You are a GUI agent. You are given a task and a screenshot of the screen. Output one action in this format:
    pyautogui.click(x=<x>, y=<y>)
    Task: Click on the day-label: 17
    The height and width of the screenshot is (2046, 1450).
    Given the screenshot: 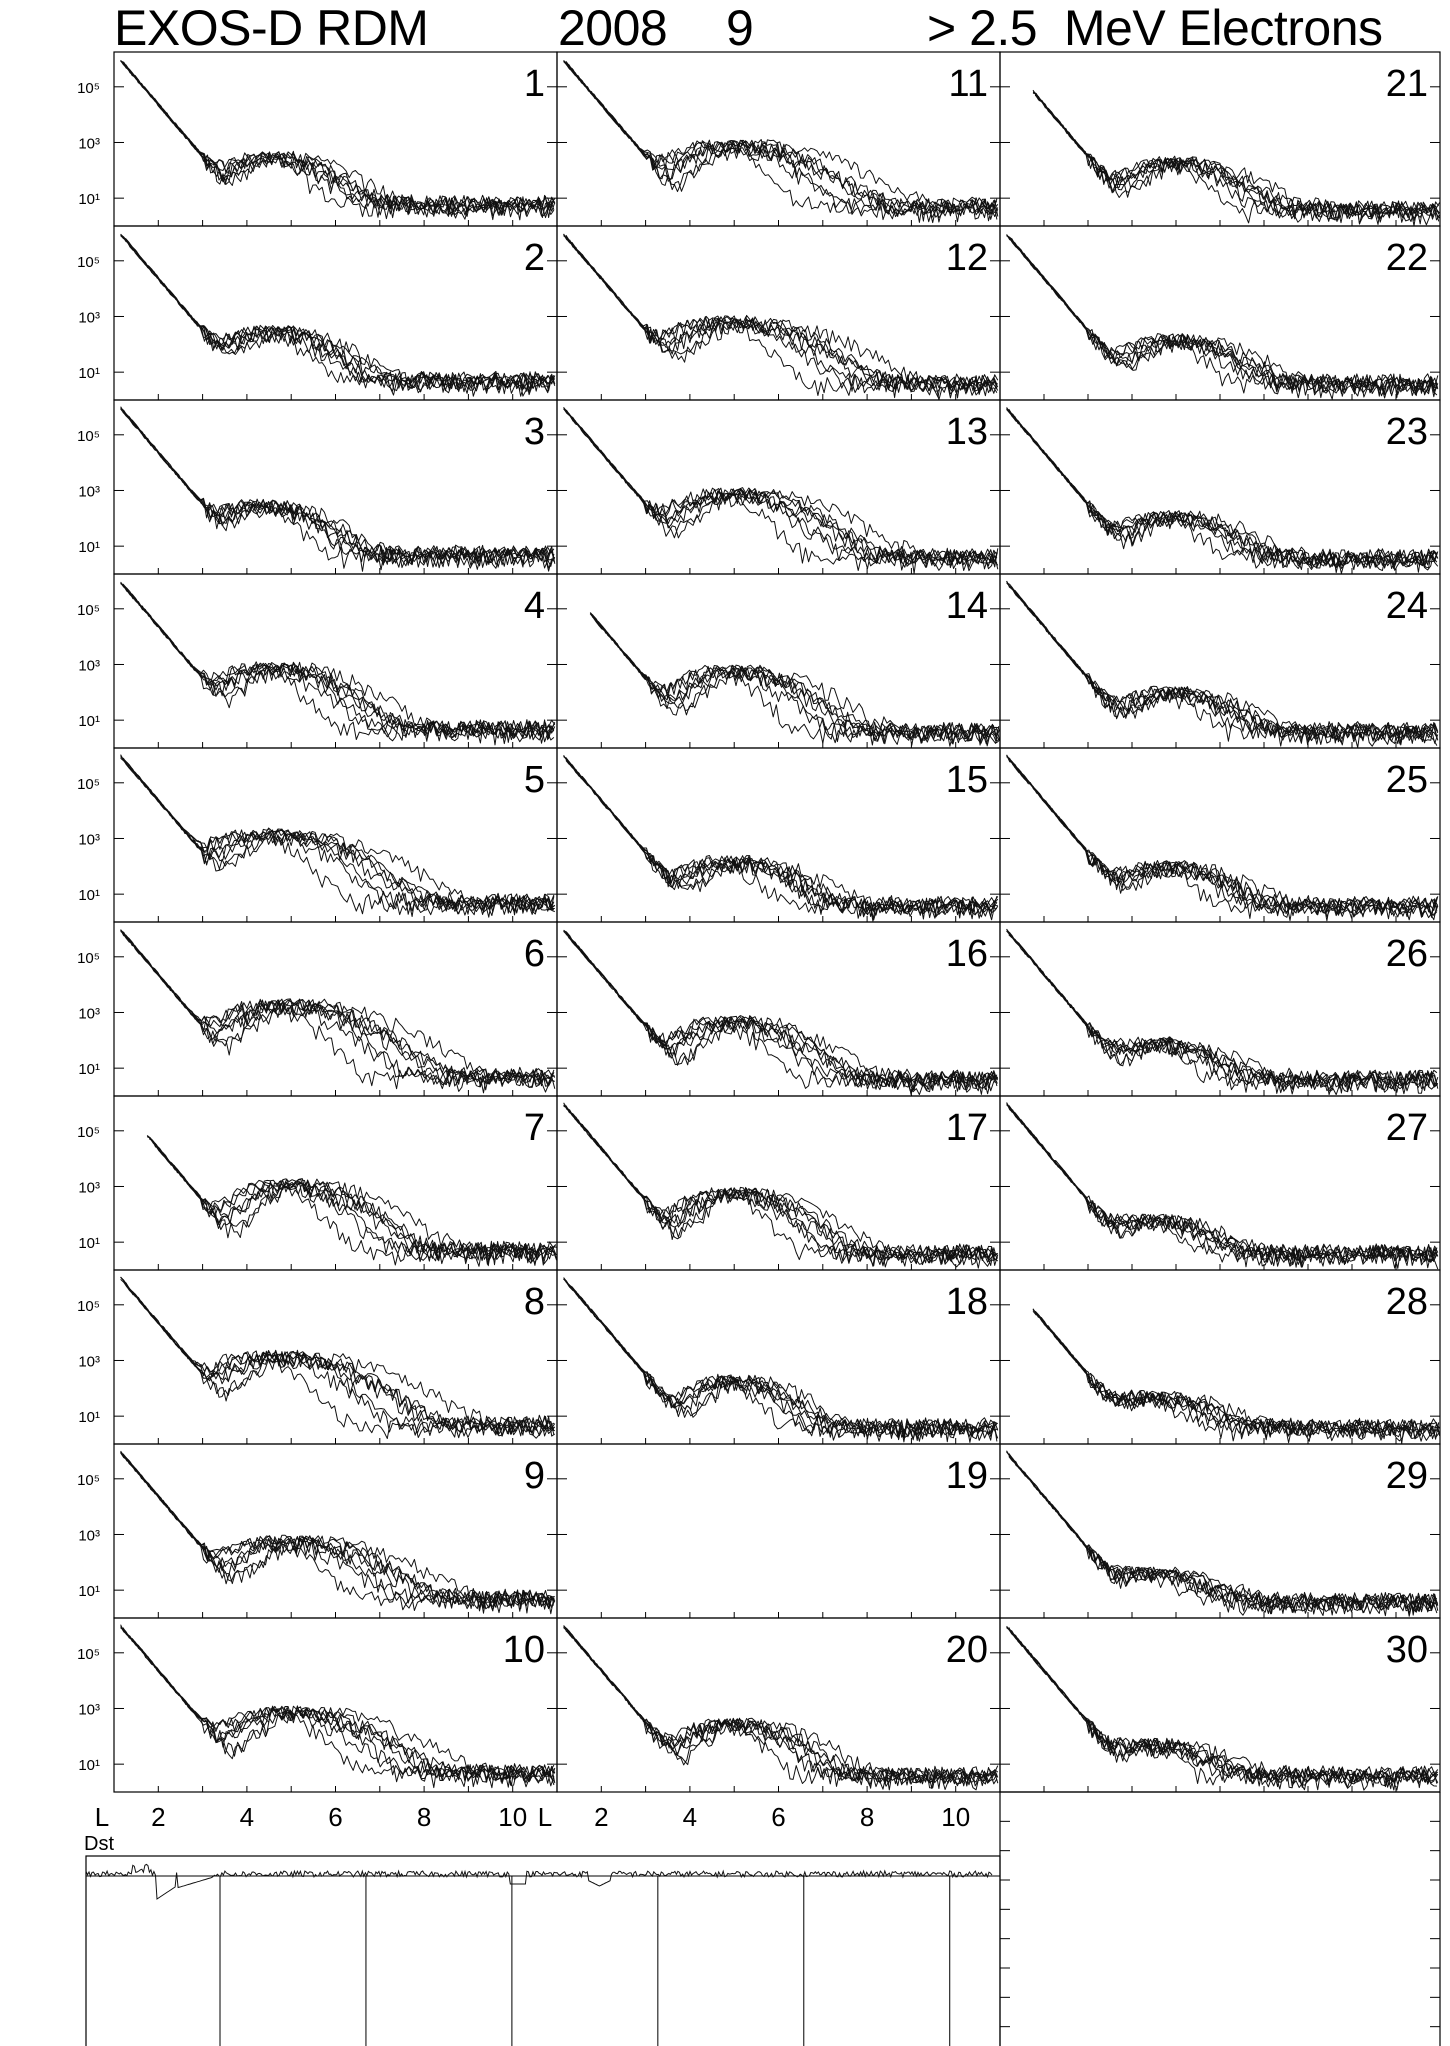 What is the action you would take?
    pyautogui.click(x=967, y=1128)
    